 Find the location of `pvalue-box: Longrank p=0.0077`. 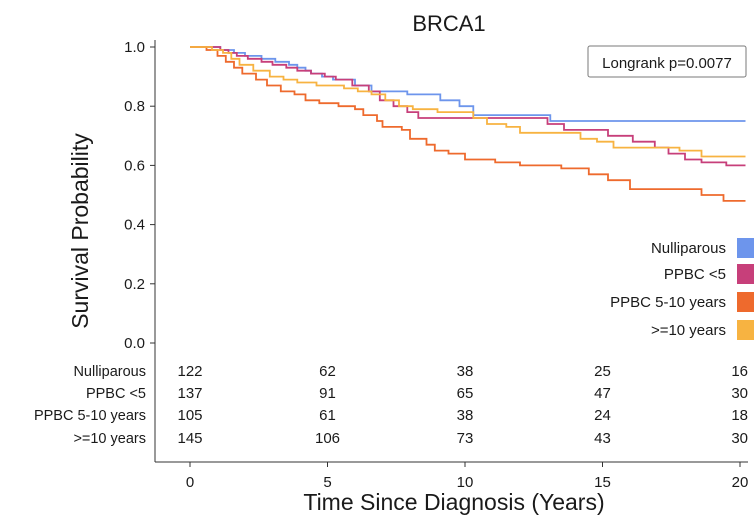

pvalue-box: Longrank p=0.0077 is located at coordinates (667, 61).